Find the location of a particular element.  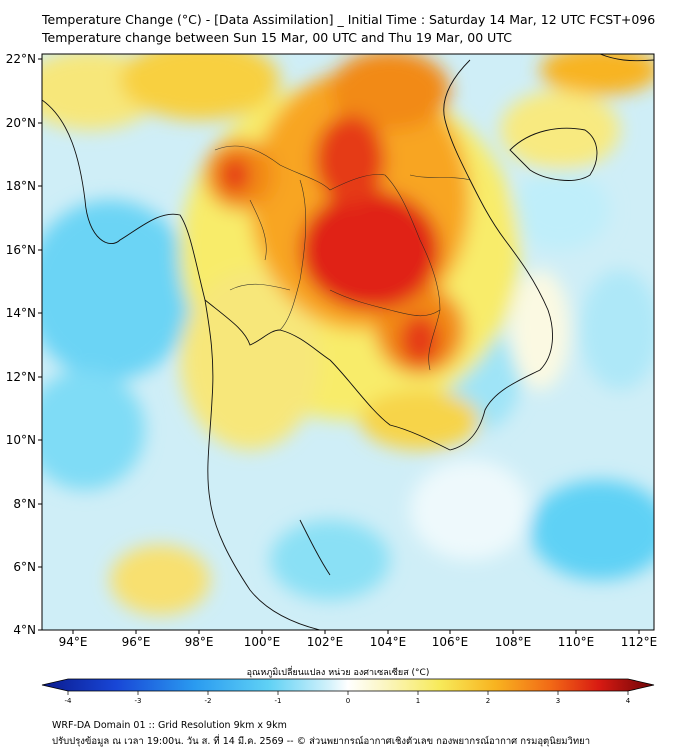

colorbar: -4 -3 -2 -1 0 1 2 3 4 is located at coordinates (348, 691).